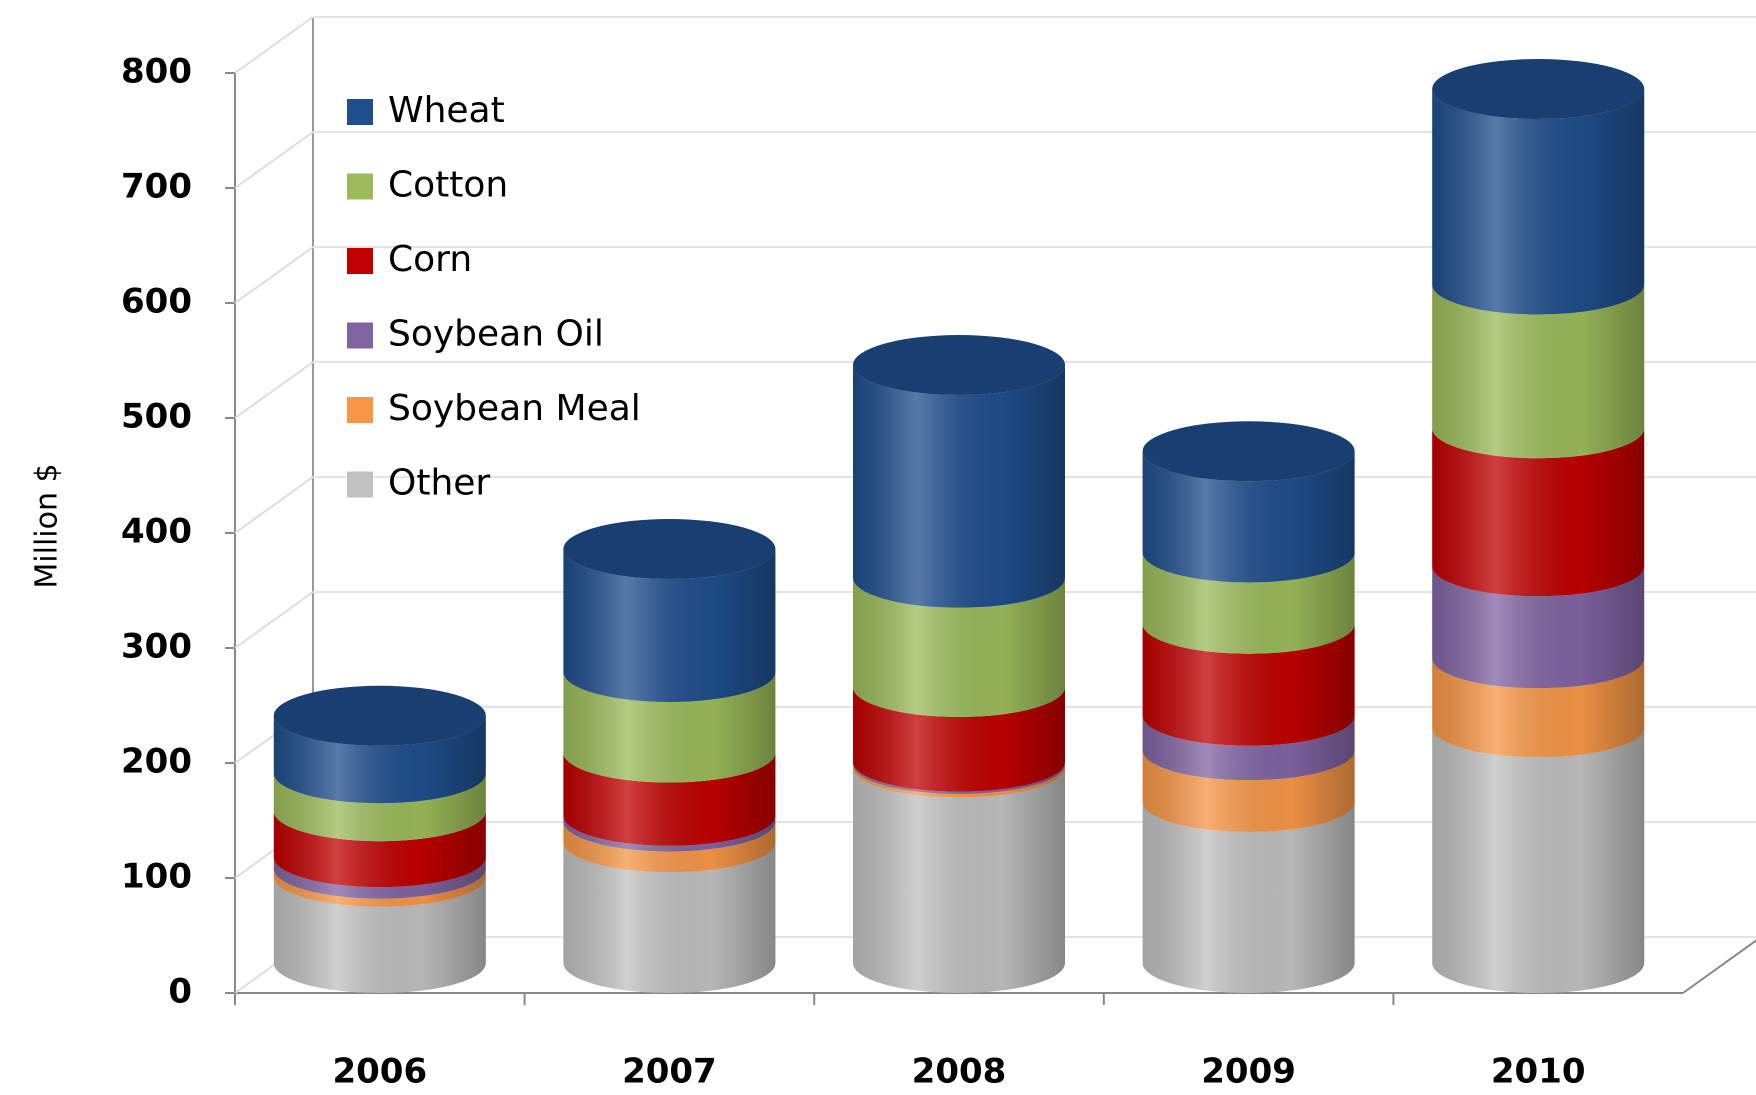 The width and height of the screenshot is (1756, 1095). What do you see at coordinates (496, 334) in the screenshot?
I see `legend-label: Soybean Oil` at bounding box center [496, 334].